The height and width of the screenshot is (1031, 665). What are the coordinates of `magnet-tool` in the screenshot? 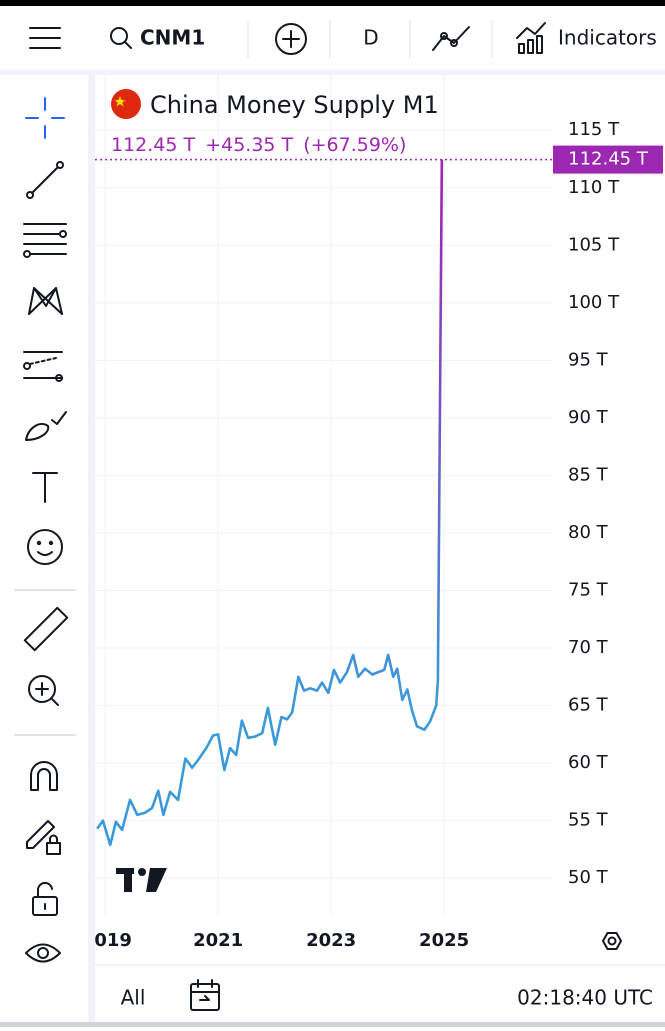 It's located at (44, 776).